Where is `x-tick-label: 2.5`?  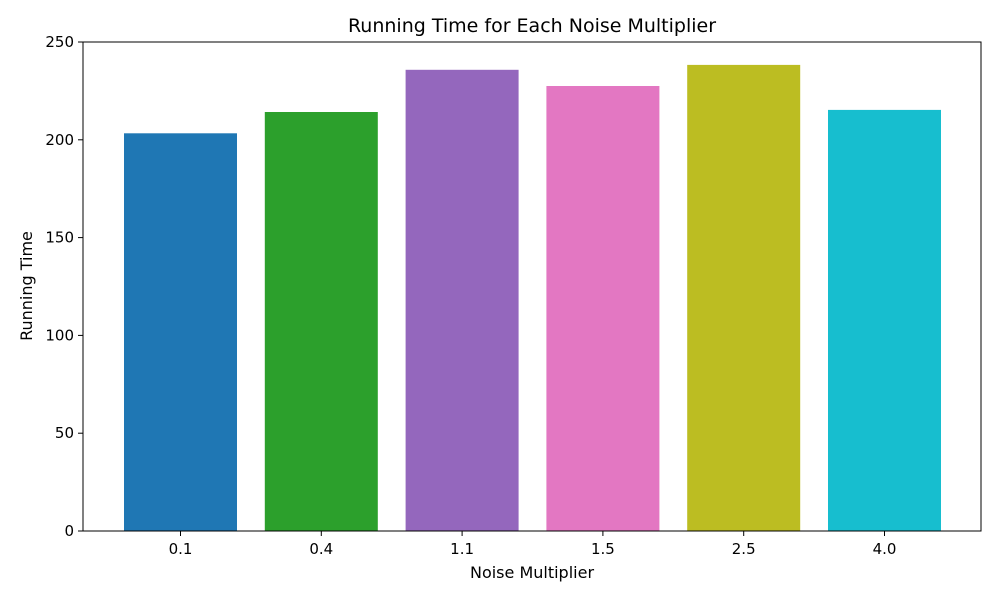
x-tick-label: 2.5 is located at coordinates (744, 549).